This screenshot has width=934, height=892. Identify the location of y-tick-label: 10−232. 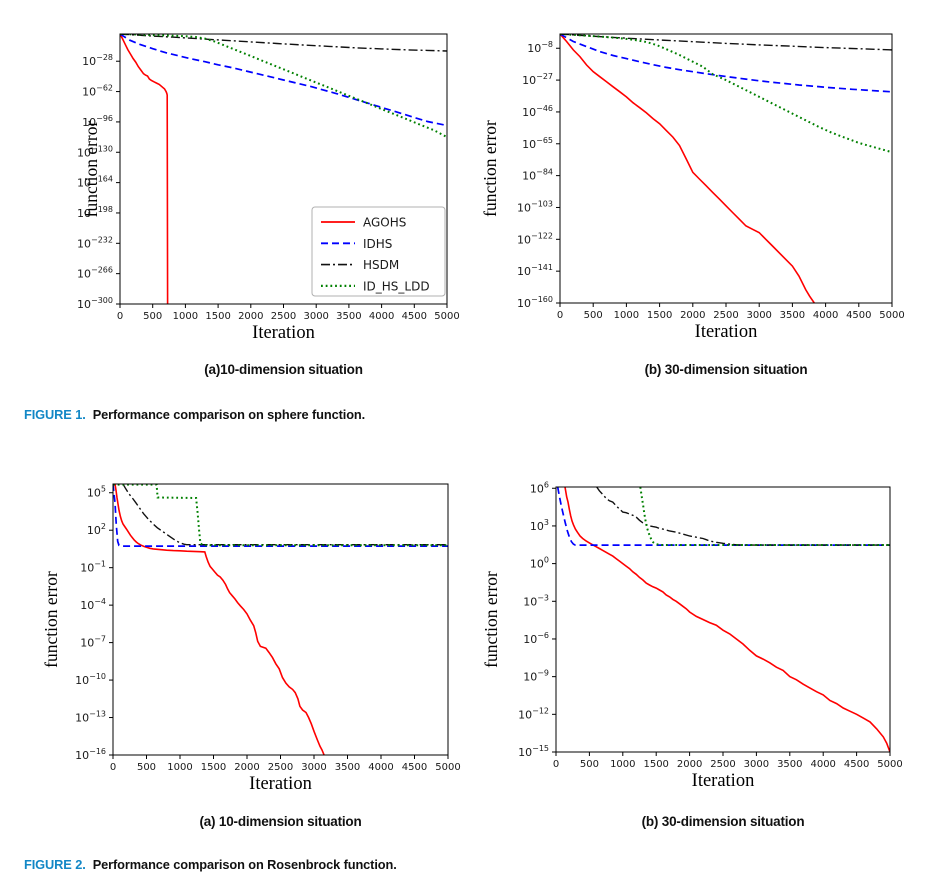
(95, 242).